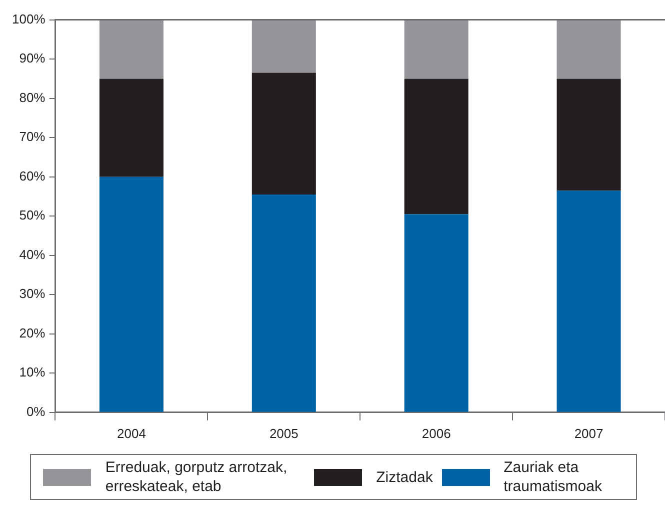 This screenshot has width=665, height=508. I want to click on y-tick-label: 50%, so click(32, 215).